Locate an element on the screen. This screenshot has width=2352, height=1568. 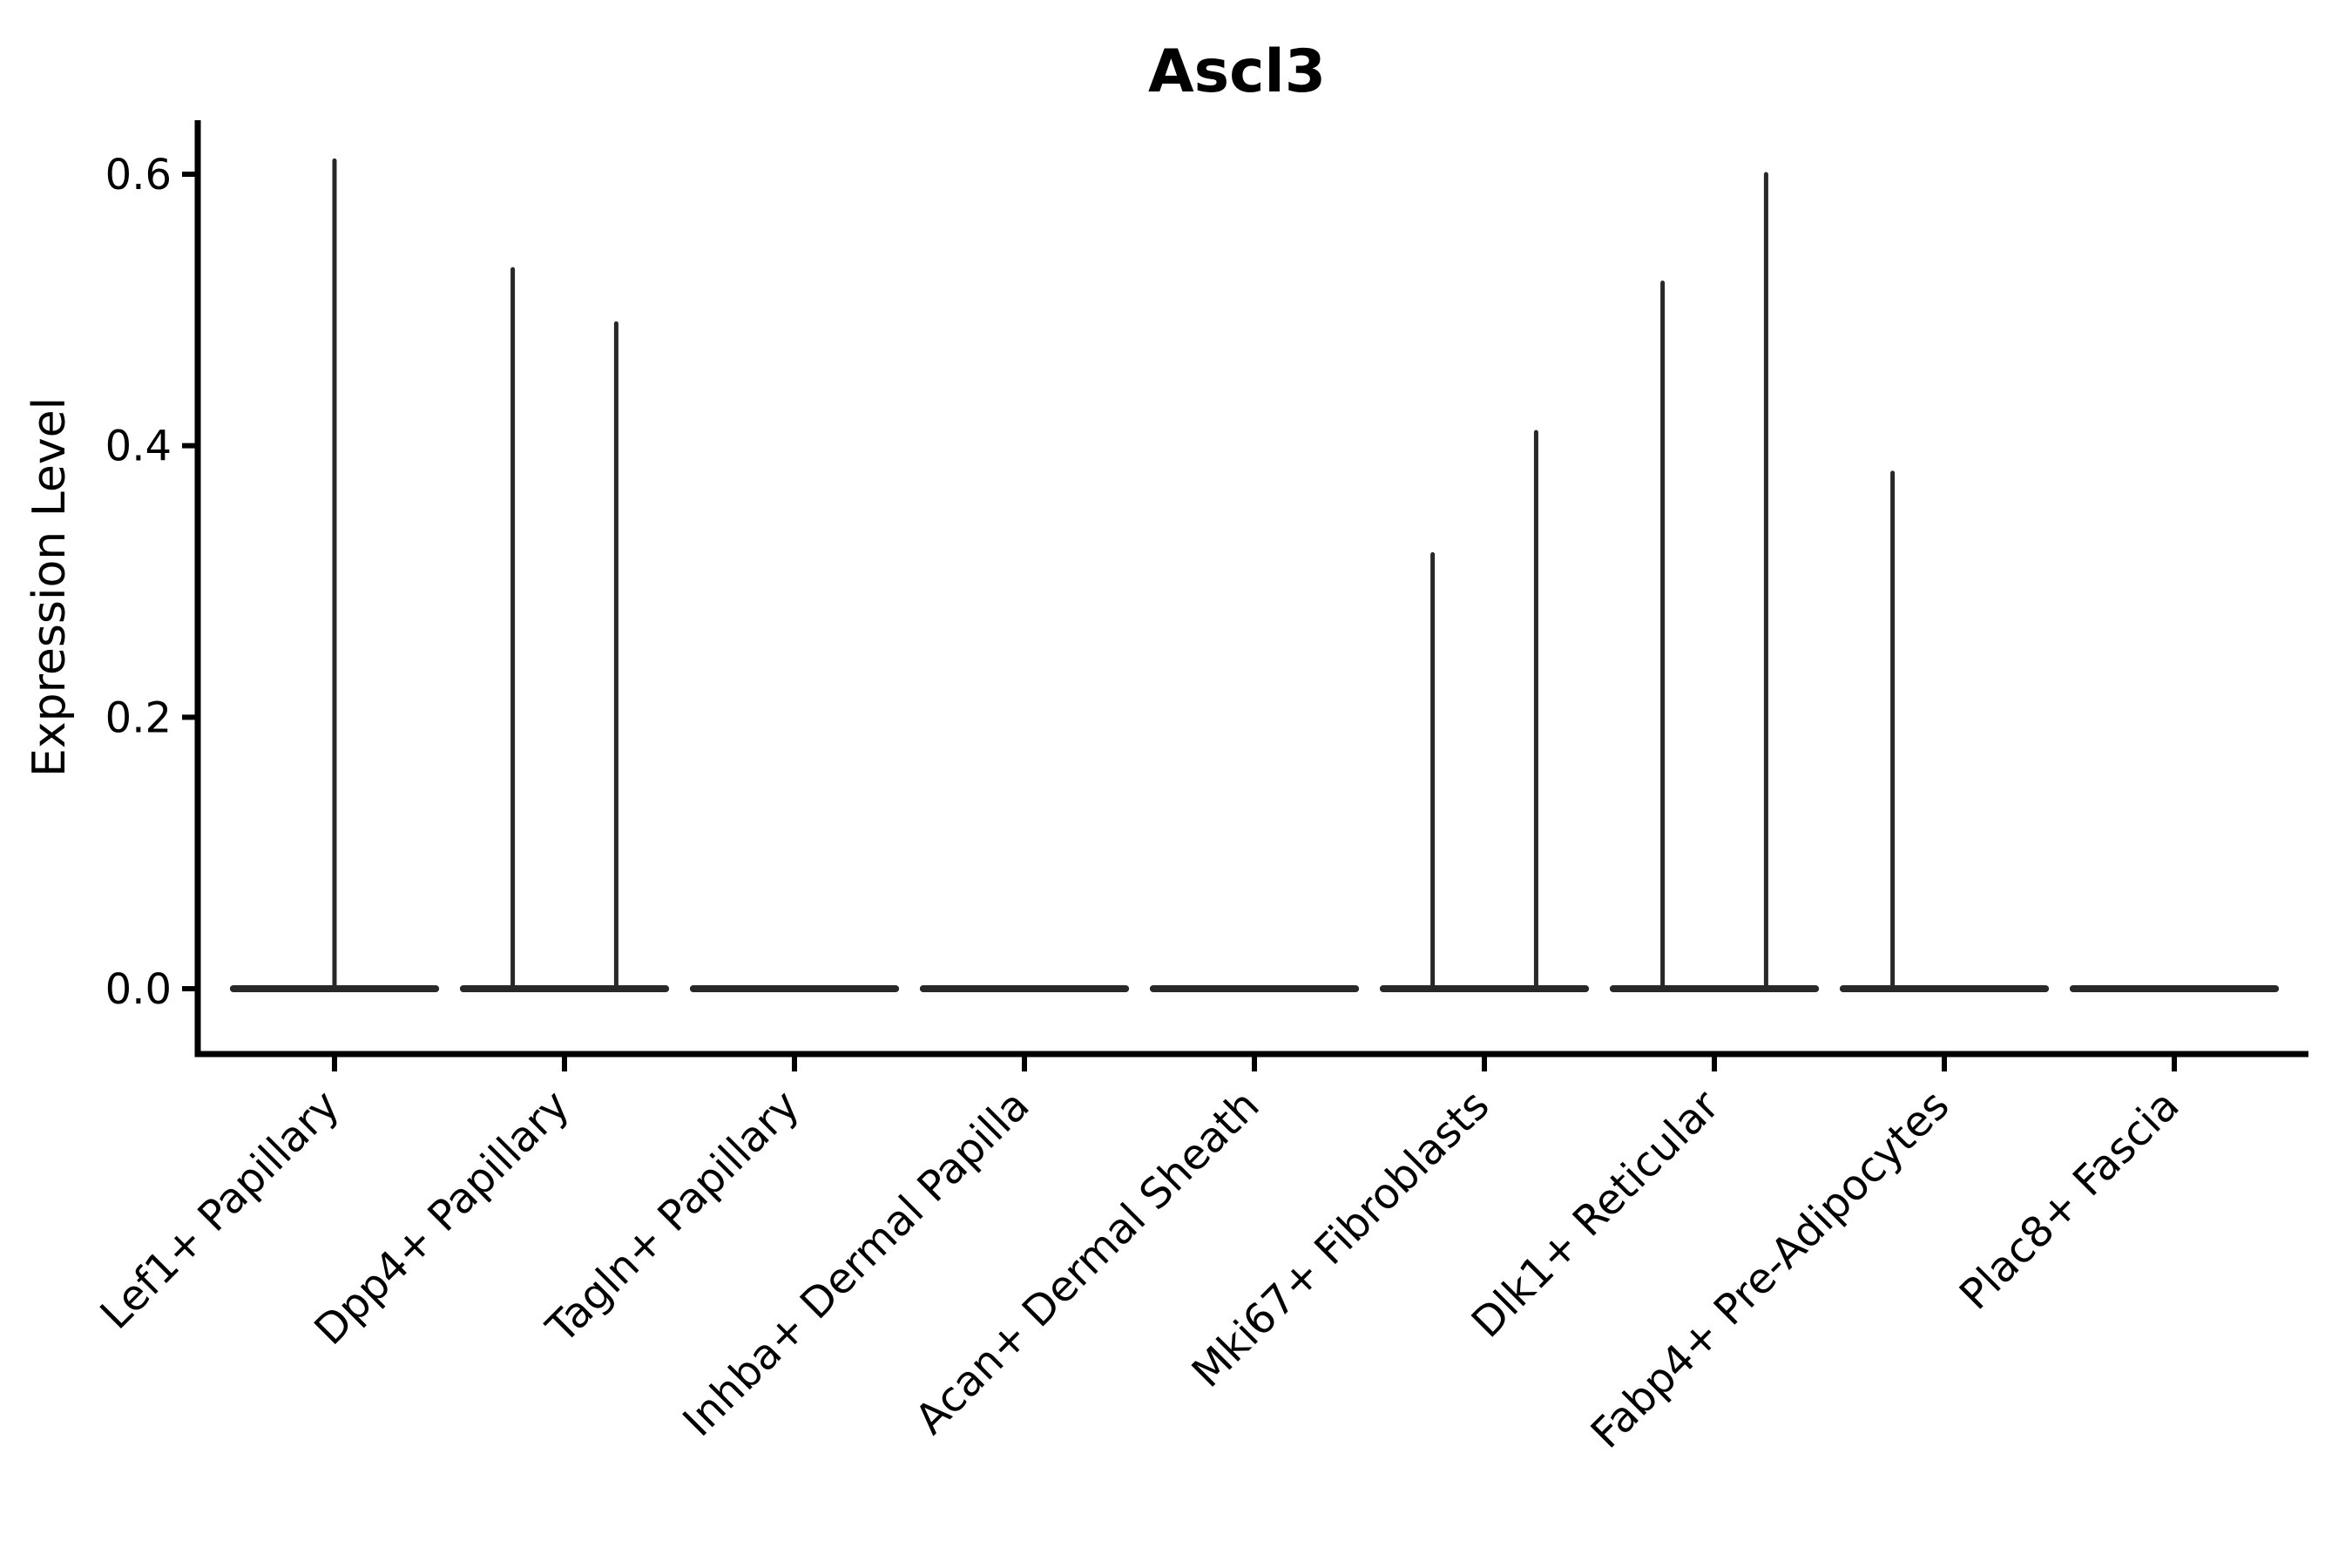
y-tick-label: 0.4 is located at coordinates (138, 446).